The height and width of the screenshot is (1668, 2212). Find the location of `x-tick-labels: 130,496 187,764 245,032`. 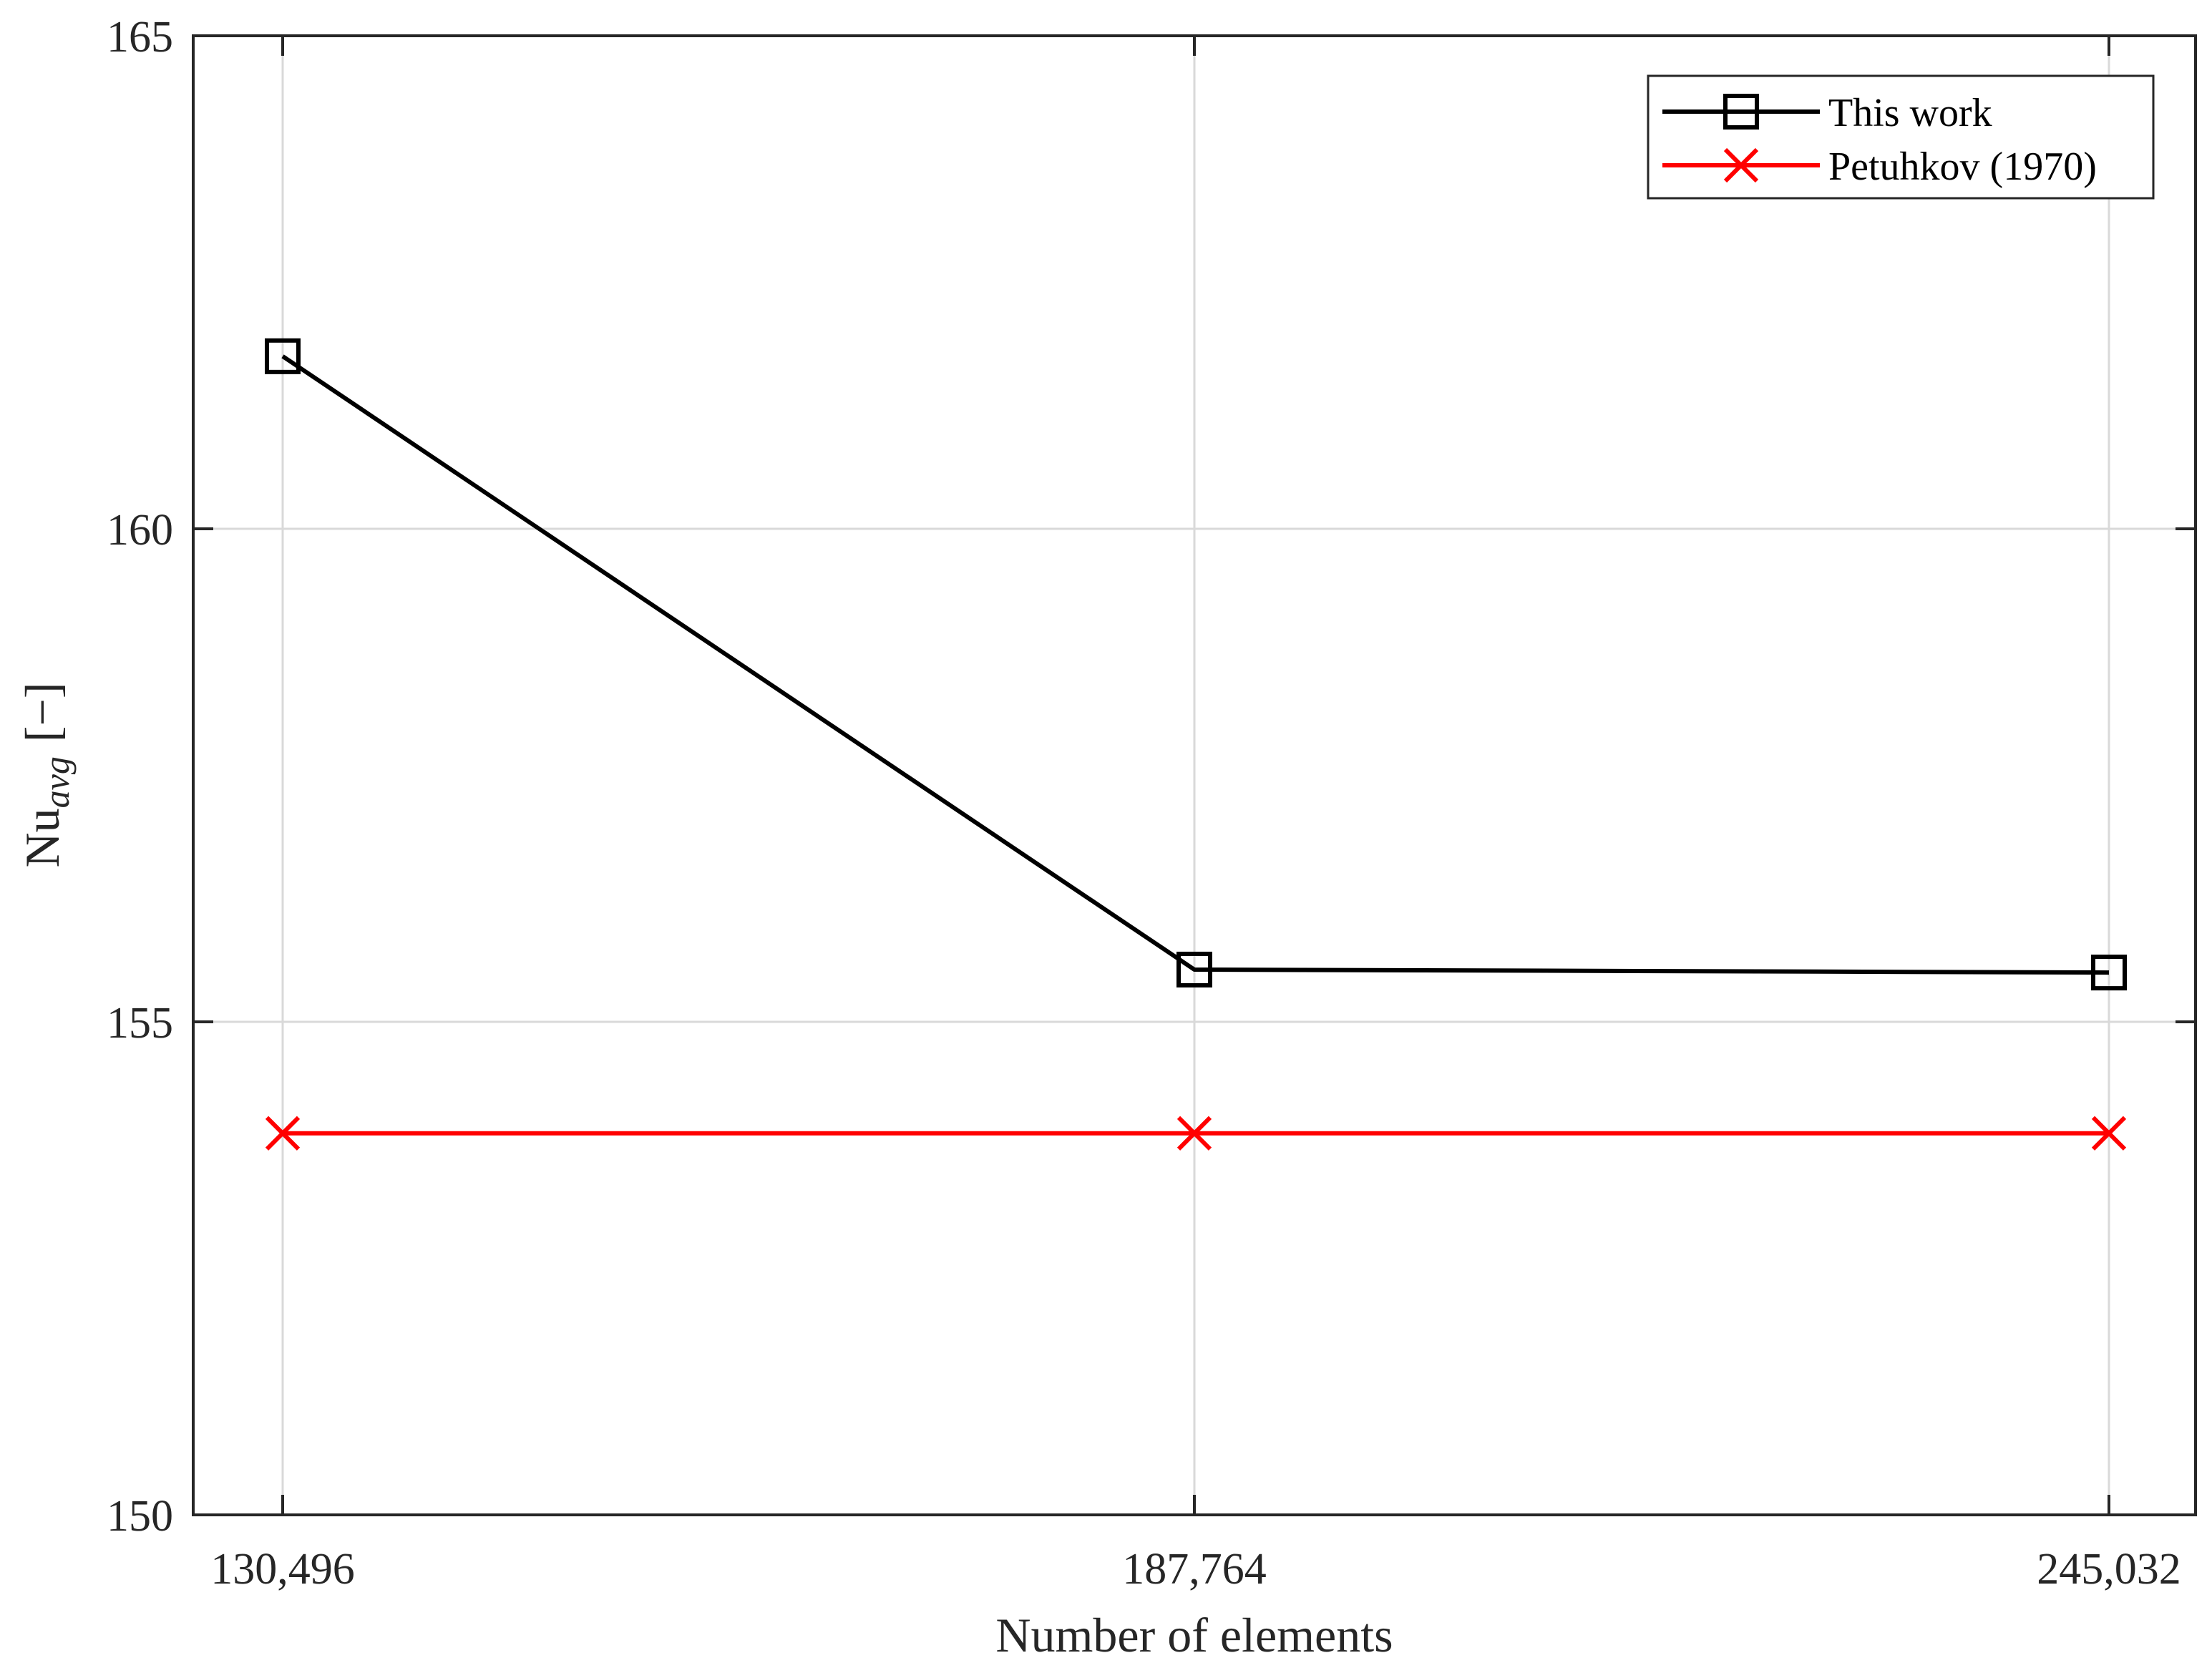

x-tick-labels: 130,496 187,764 245,032 is located at coordinates (1195, 1570).